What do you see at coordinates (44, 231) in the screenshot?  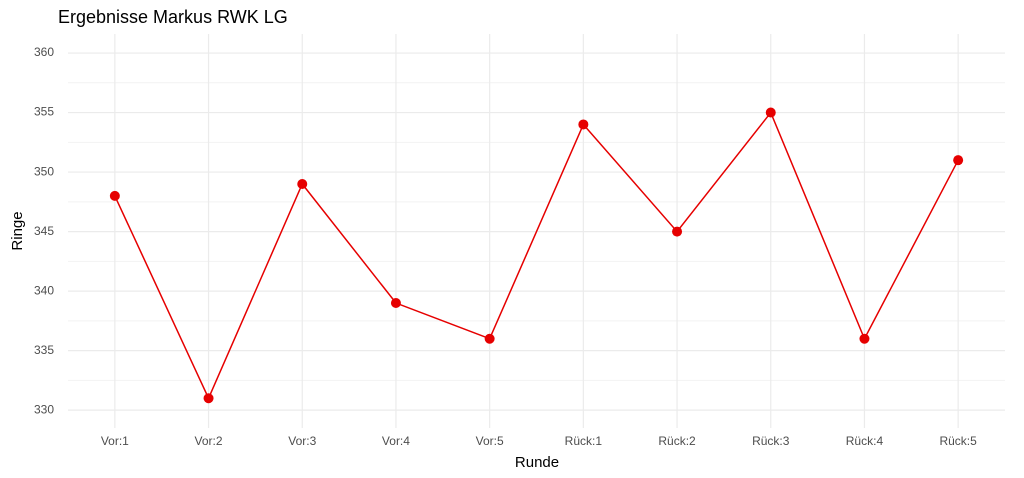 I see `y-tick-label: 345` at bounding box center [44, 231].